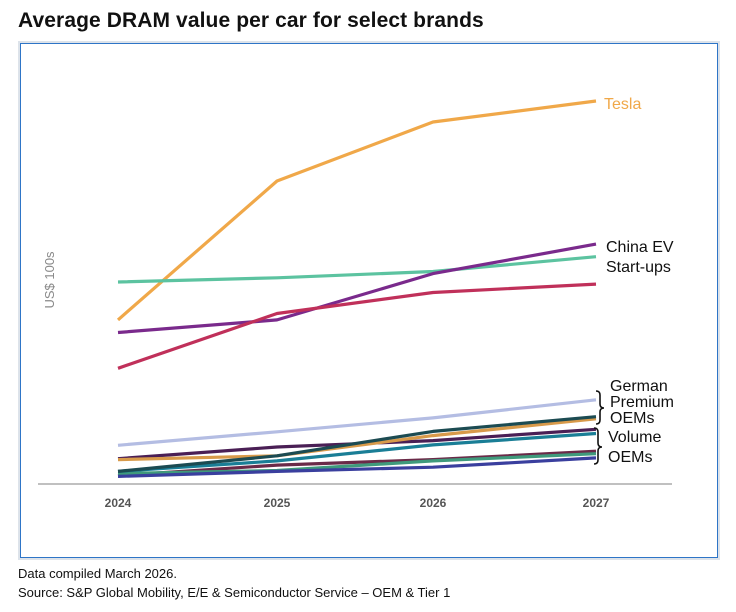 Image resolution: width=736 pixels, height=612 pixels. I want to click on data-compiled-note: Data compiled March 2026., so click(97, 573).